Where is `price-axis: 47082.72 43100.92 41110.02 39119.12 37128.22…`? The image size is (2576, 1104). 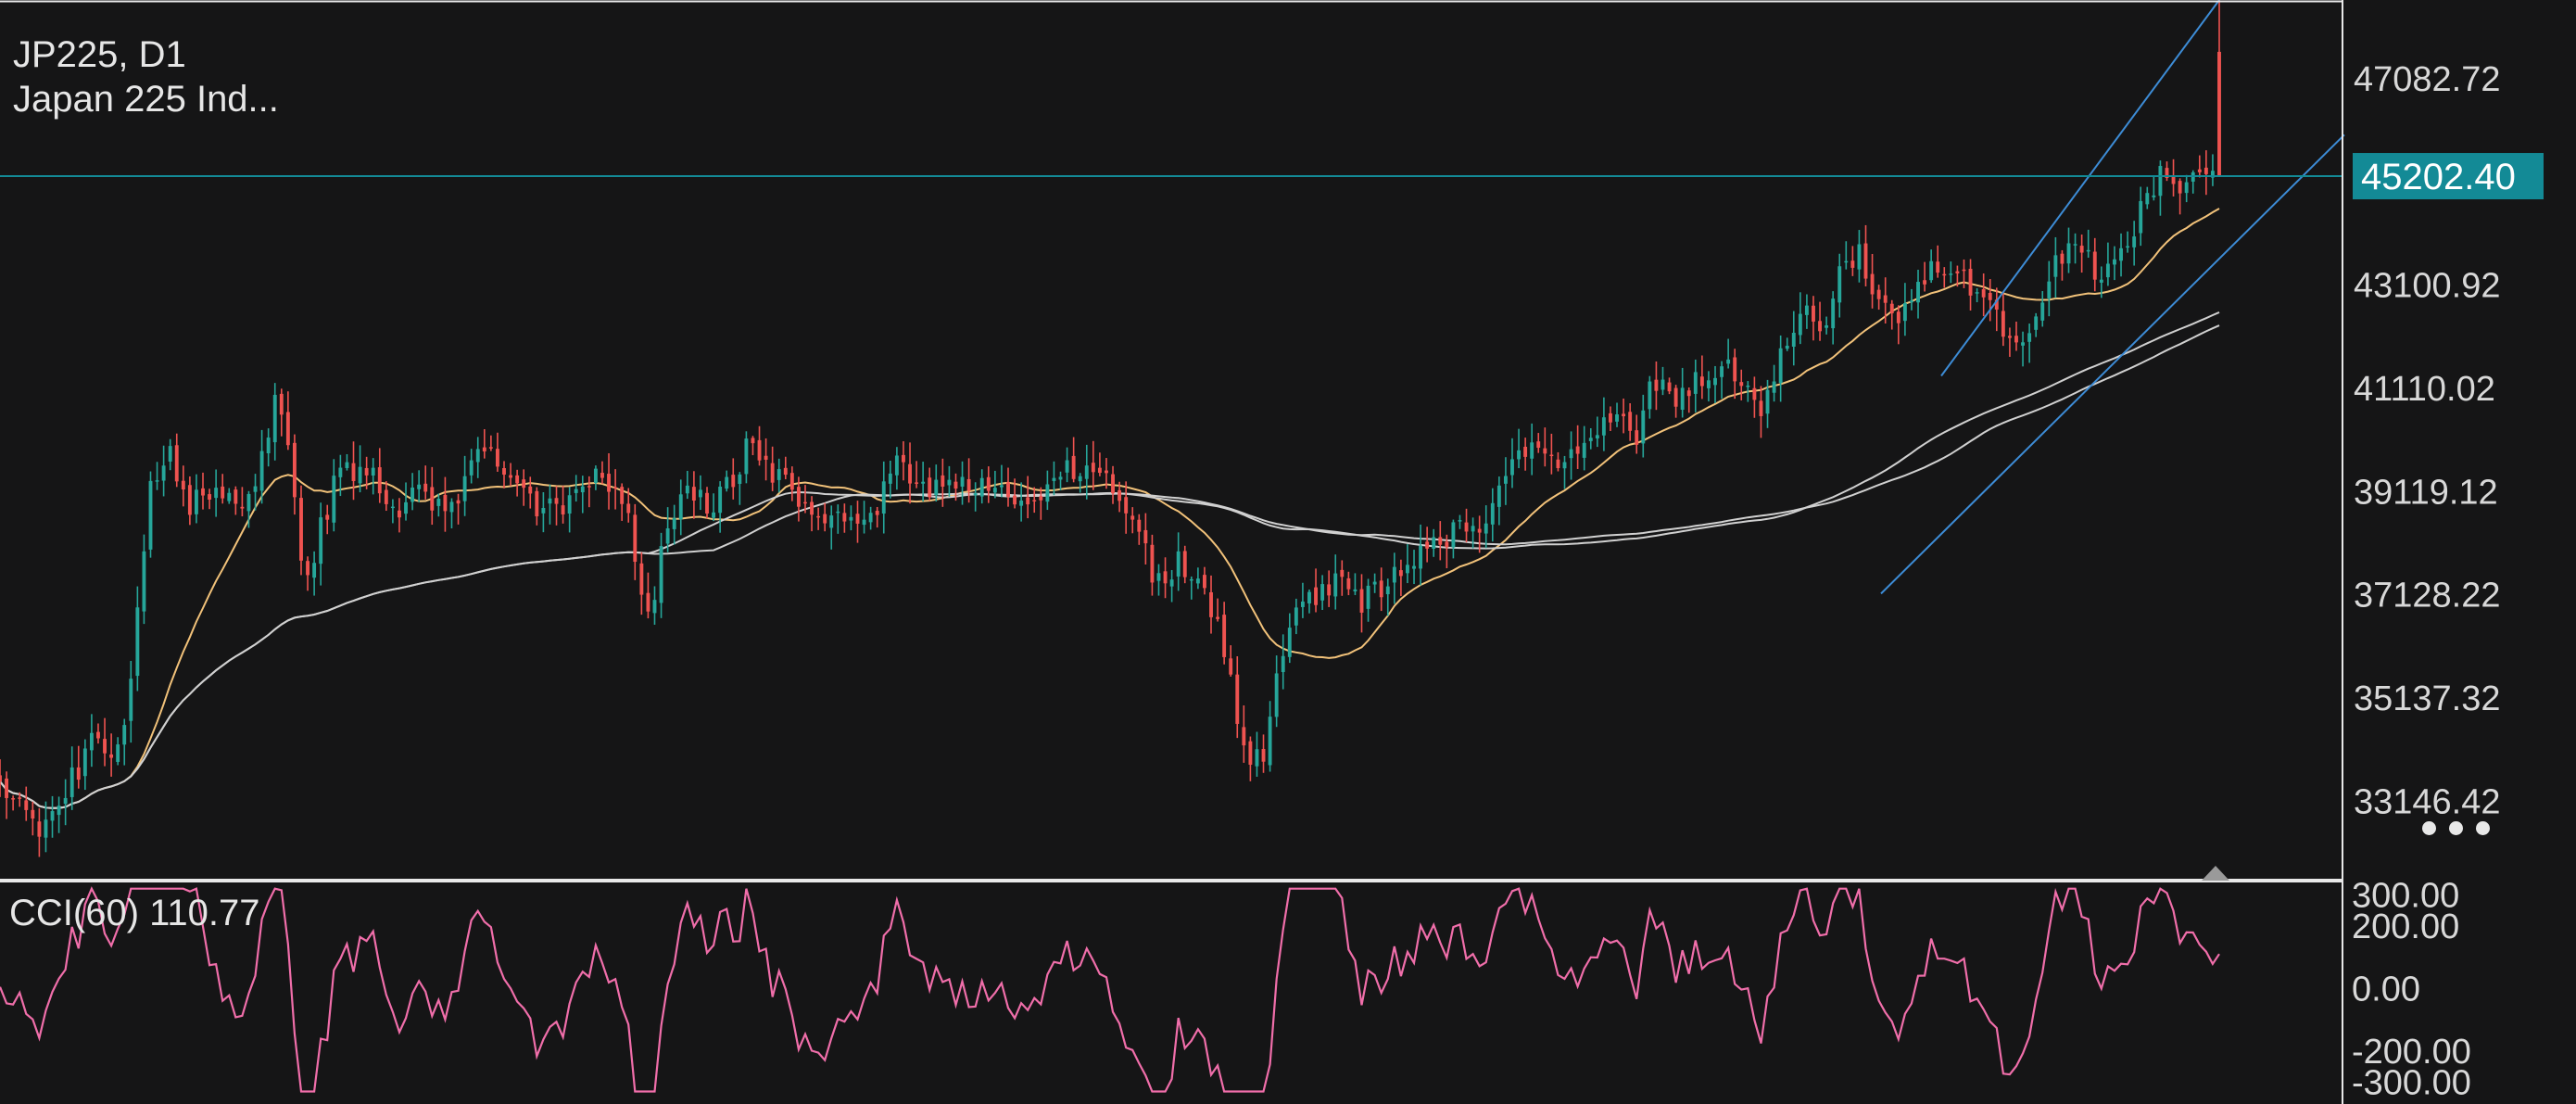
price-axis: 47082.72 43100.92 41110.02 39119.12 37128.22… is located at coordinates (2427, 440).